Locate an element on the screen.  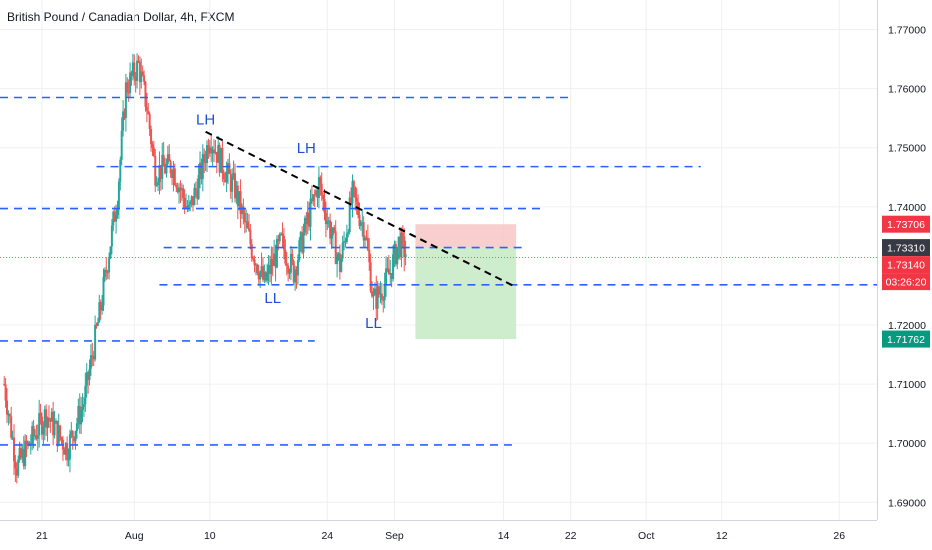
time-axis-tick-label: 12 is located at coordinates (722, 536).